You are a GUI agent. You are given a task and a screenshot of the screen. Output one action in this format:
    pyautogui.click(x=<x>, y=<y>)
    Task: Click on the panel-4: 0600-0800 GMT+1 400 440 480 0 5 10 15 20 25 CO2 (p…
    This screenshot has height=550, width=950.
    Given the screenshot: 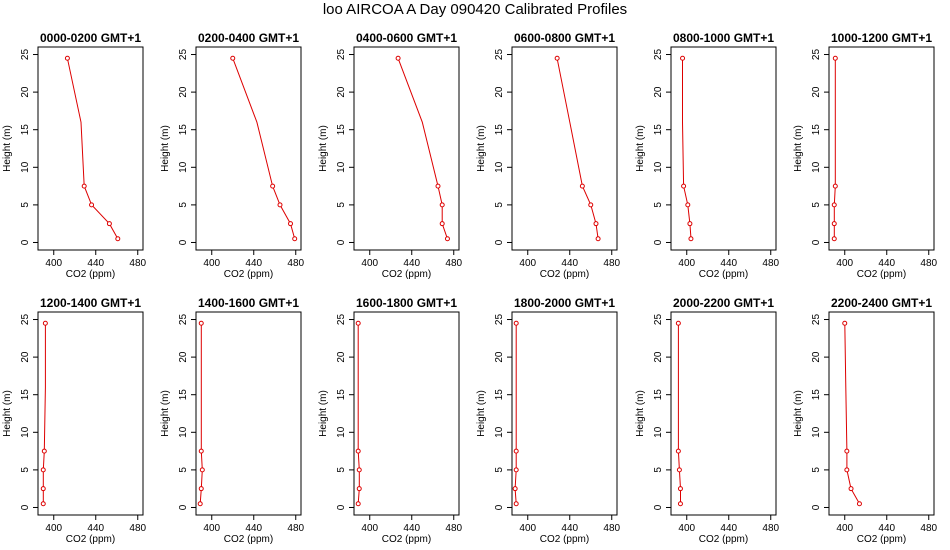 What is the action you would take?
    pyautogui.click(x=548, y=155)
    